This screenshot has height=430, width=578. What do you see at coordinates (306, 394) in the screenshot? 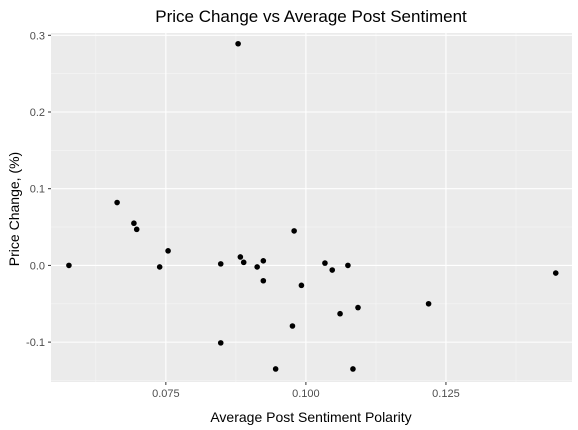
I see `x-tick-label: 0.100` at bounding box center [306, 394].